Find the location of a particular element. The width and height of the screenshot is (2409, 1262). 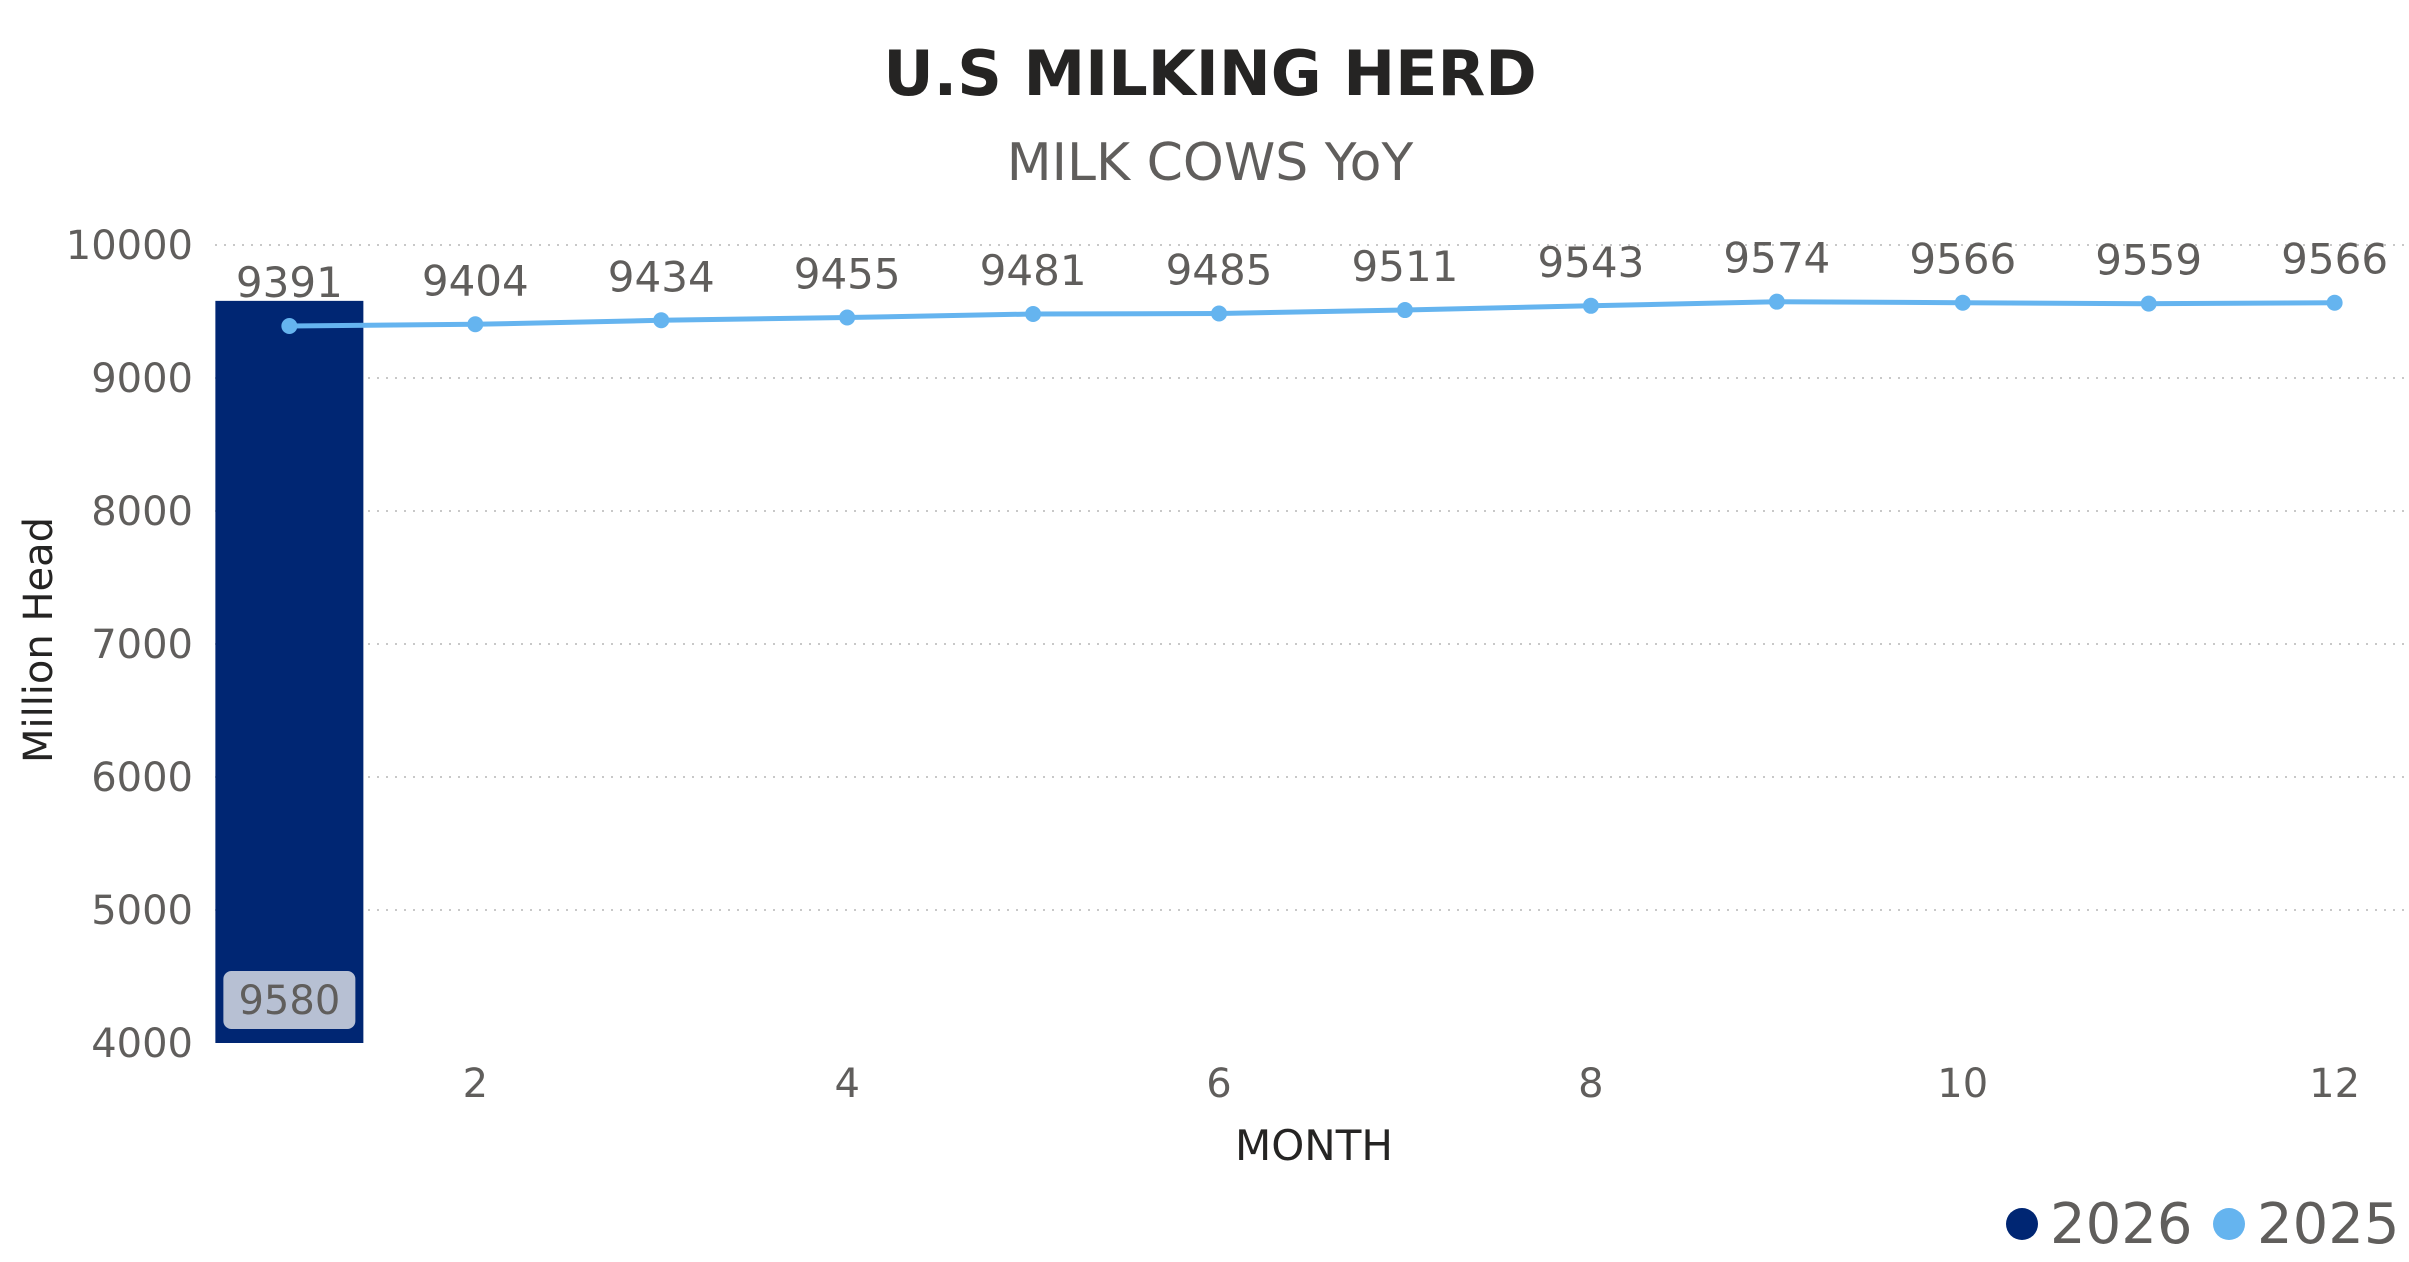

x-tick-label: 2 is located at coordinates (475, 1084).